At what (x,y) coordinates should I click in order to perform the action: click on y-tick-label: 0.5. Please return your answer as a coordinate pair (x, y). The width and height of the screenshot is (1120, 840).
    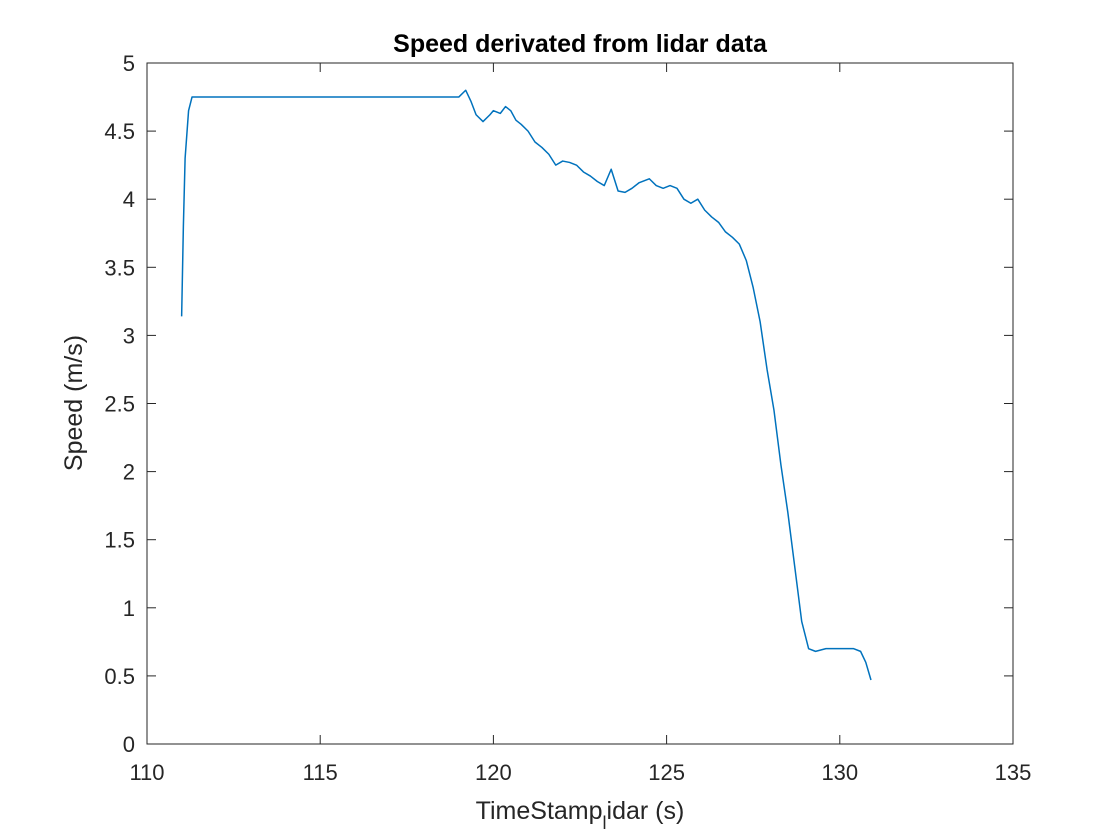
    Looking at the image, I should click on (119, 676).